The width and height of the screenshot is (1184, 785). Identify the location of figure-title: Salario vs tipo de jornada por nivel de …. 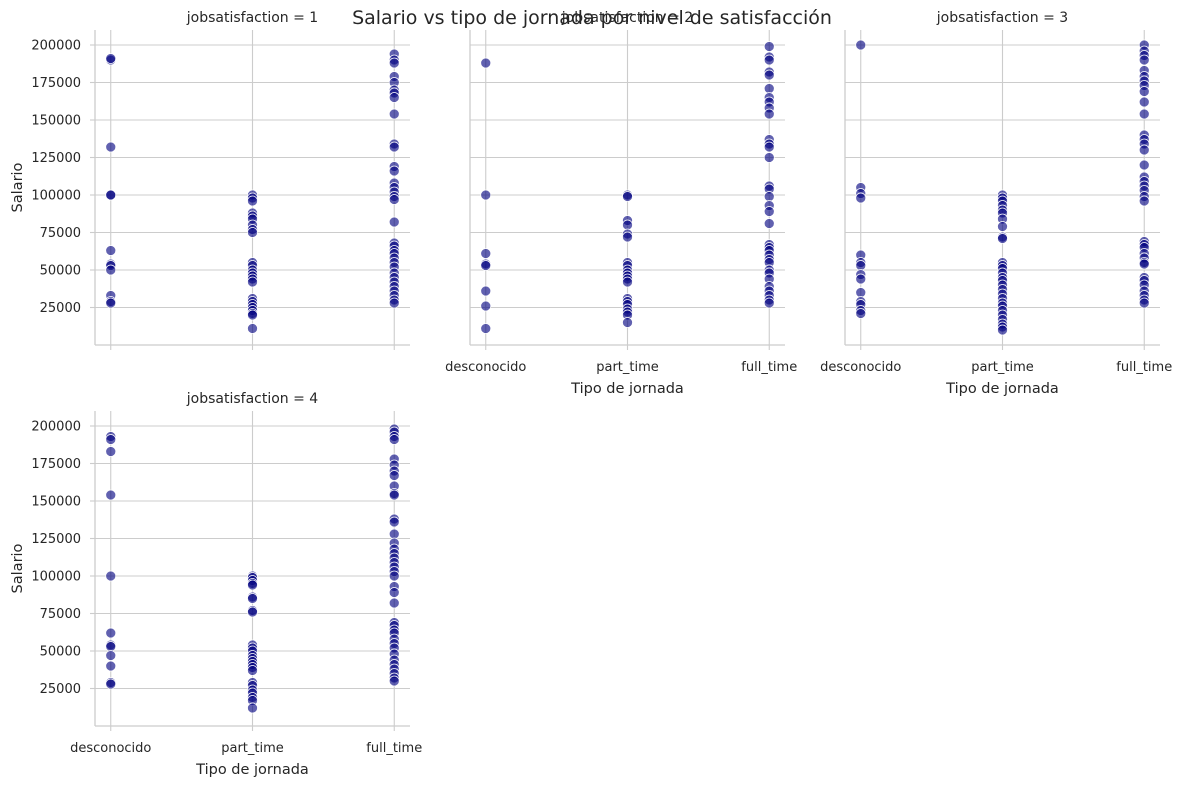
(592, 18).